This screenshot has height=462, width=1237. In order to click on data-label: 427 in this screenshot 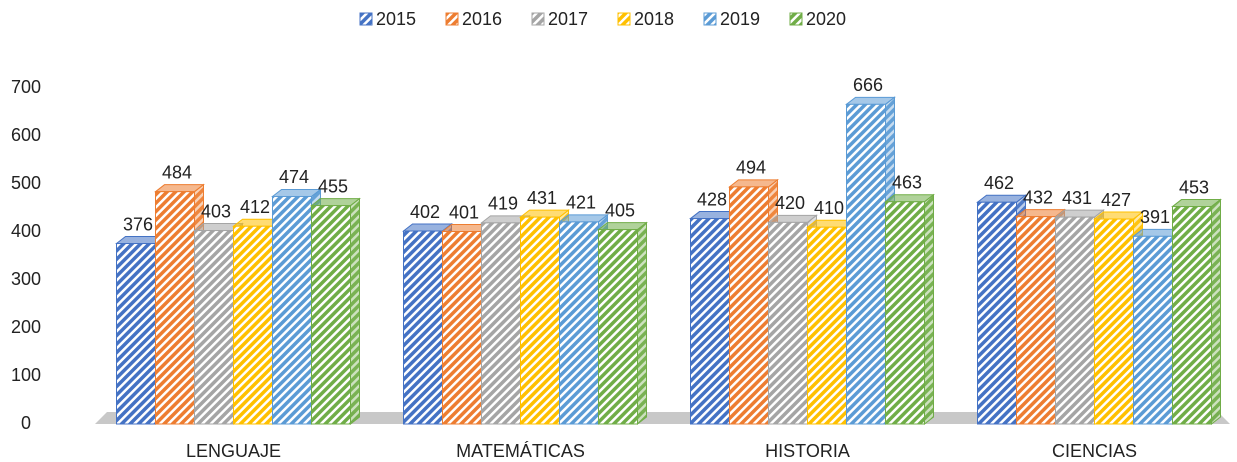, I will do `click(1116, 200)`.